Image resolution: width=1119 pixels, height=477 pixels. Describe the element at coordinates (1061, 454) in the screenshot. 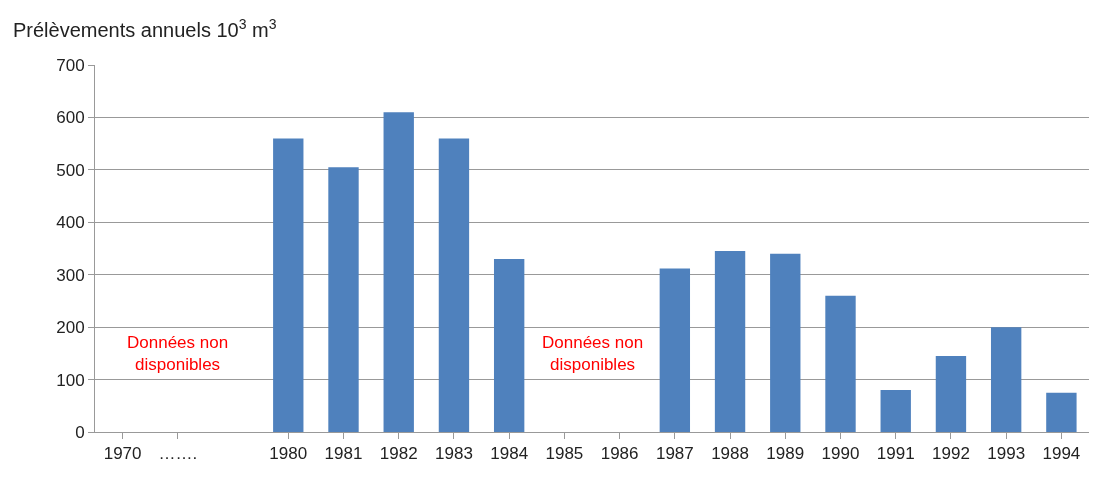

I see `x-tick-label: 1994` at that location.